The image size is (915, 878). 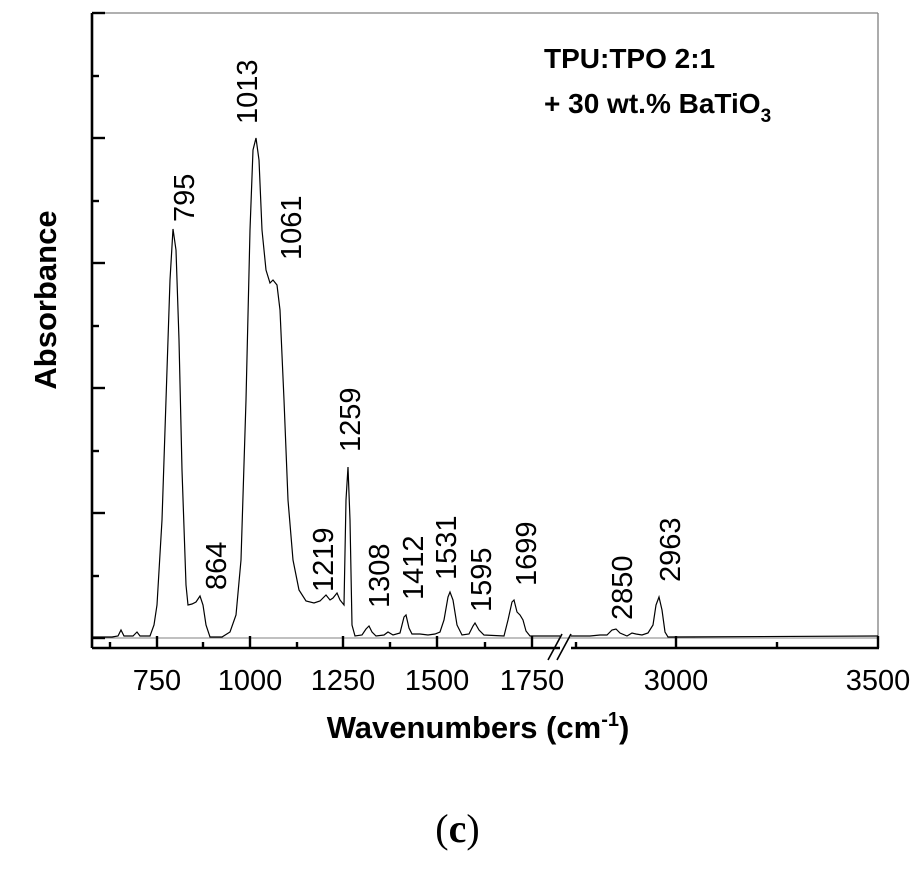 I want to click on x-tick-labels: 750 1000 1250 1500 1750 3000 3500, so click(x=521, y=681).